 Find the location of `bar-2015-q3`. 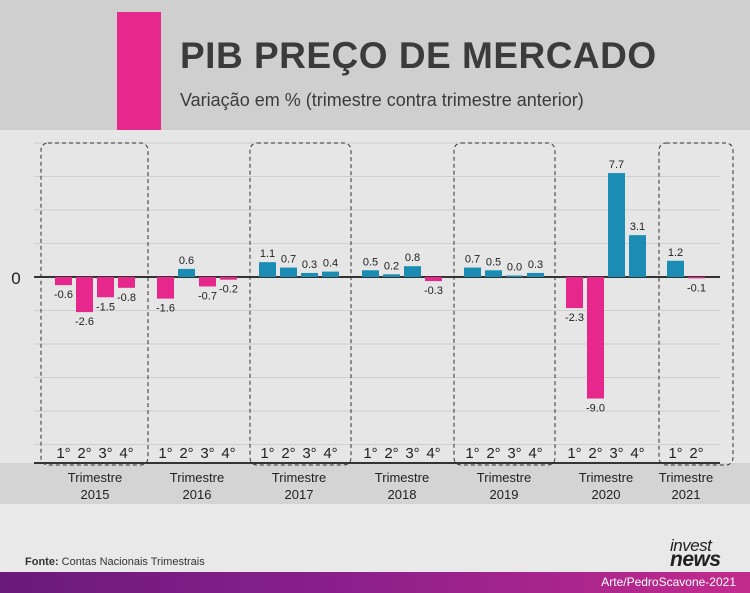

bar-2015-q3 is located at coordinates (105, 287).